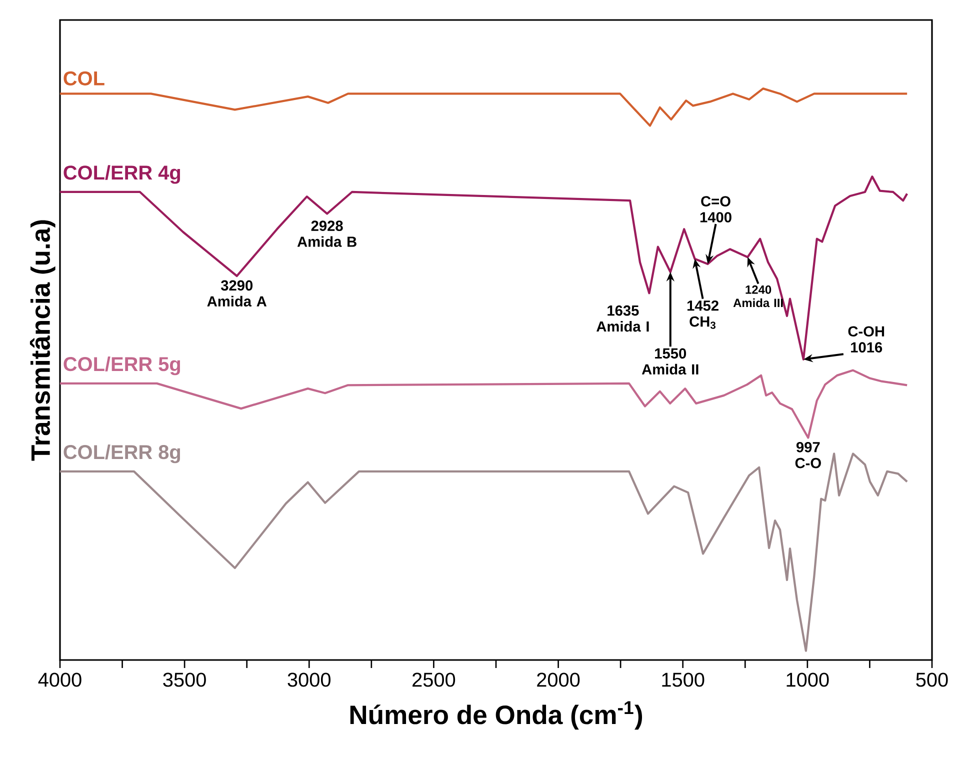 The image size is (956, 778). I want to click on series-label: COL, so click(84, 78).